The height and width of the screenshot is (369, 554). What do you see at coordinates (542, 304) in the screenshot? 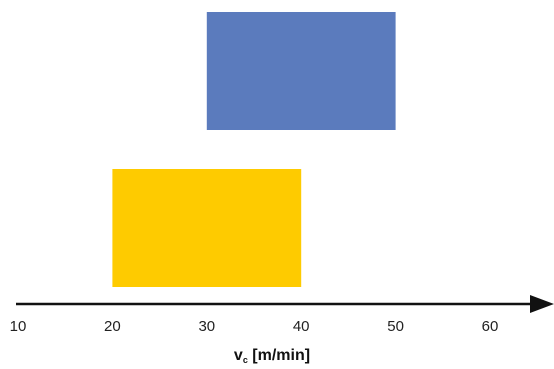
I see `x-axis-arrowhead` at bounding box center [542, 304].